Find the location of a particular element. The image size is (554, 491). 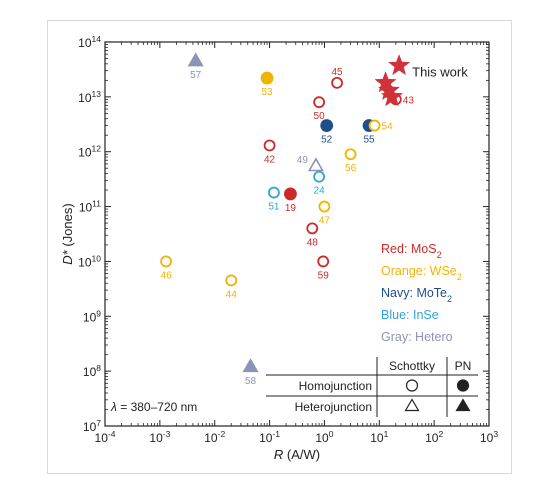

legend-entry-gray: Gray: Hetero is located at coordinates (417, 337).